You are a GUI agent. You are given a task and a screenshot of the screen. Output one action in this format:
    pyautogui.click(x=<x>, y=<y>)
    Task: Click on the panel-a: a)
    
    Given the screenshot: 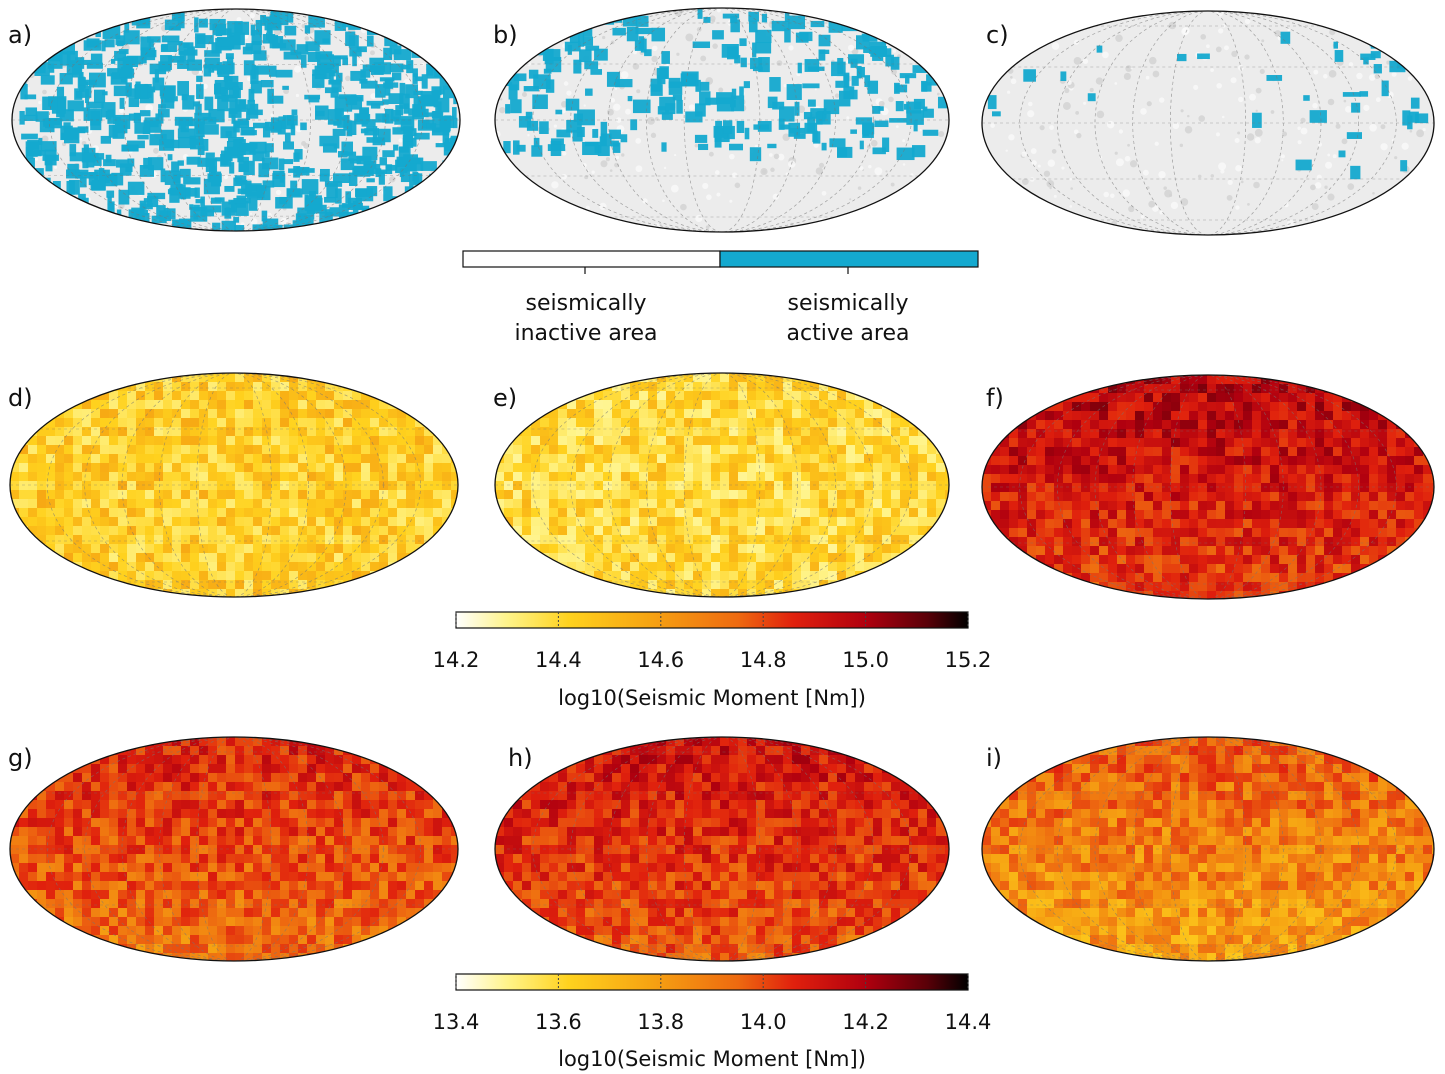 What is the action you would take?
    pyautogui.click(x=234, y=120)
    